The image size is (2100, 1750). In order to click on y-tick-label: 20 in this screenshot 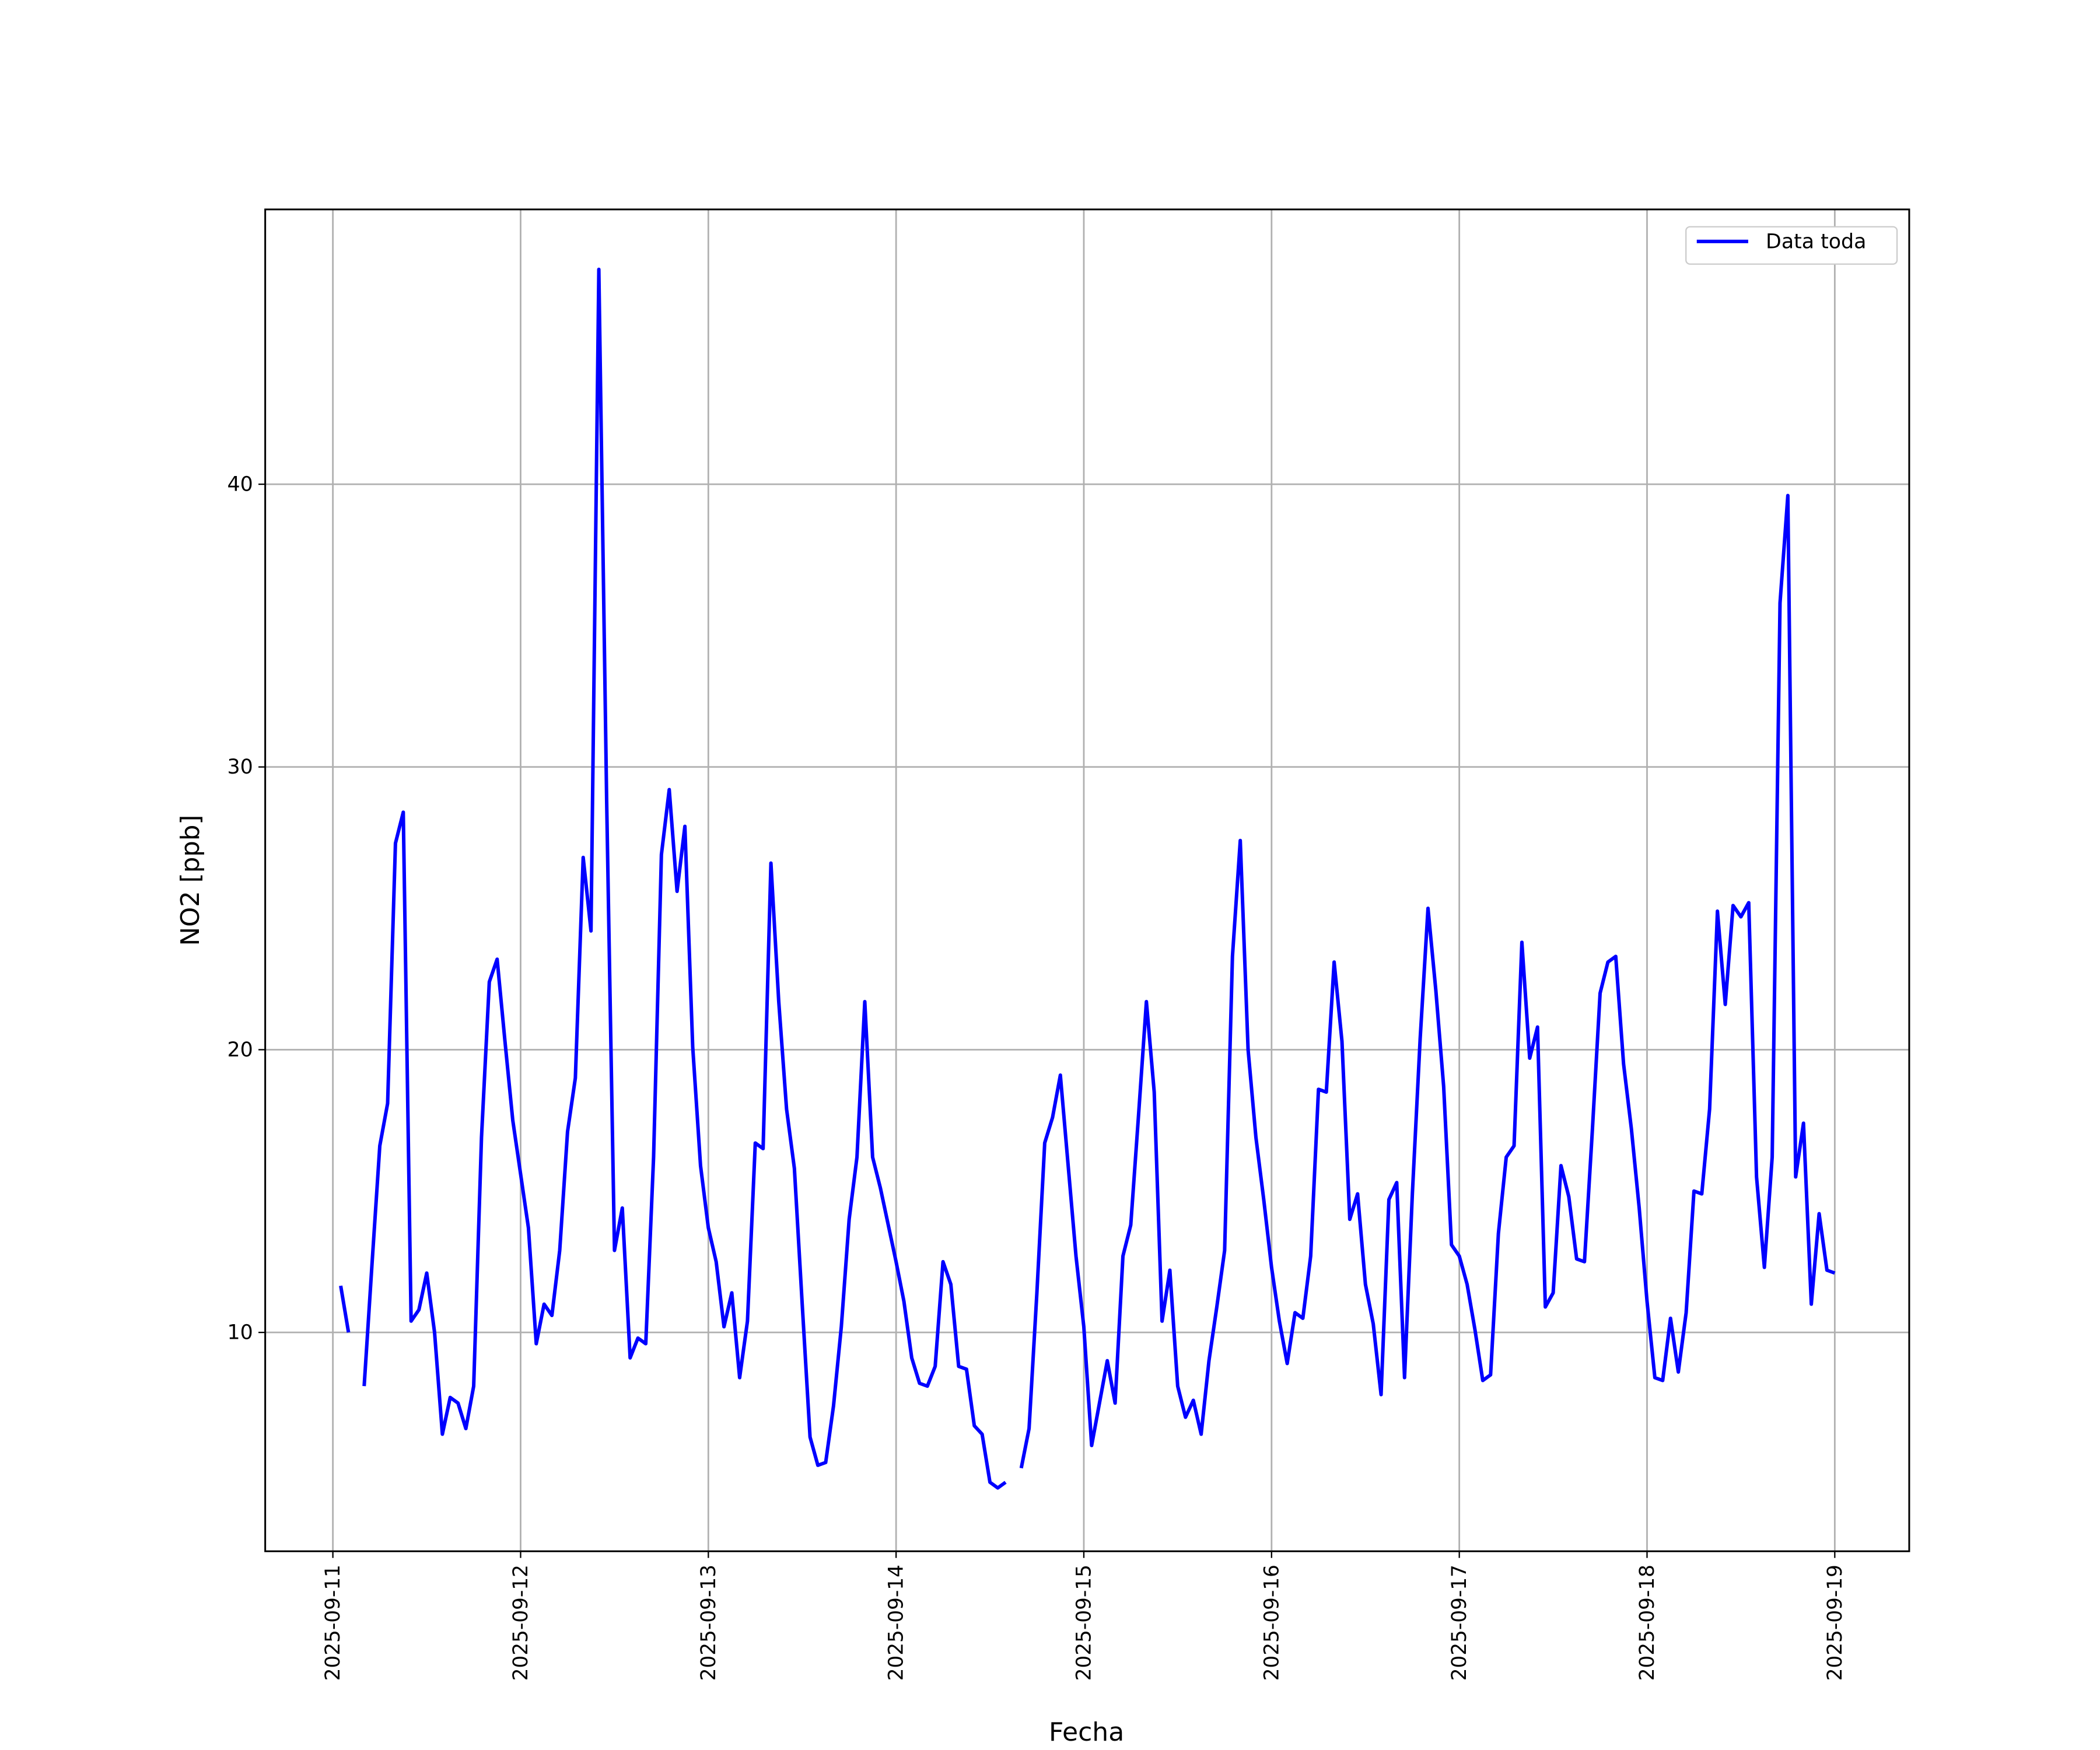, I will do `click(240, 1050)`.